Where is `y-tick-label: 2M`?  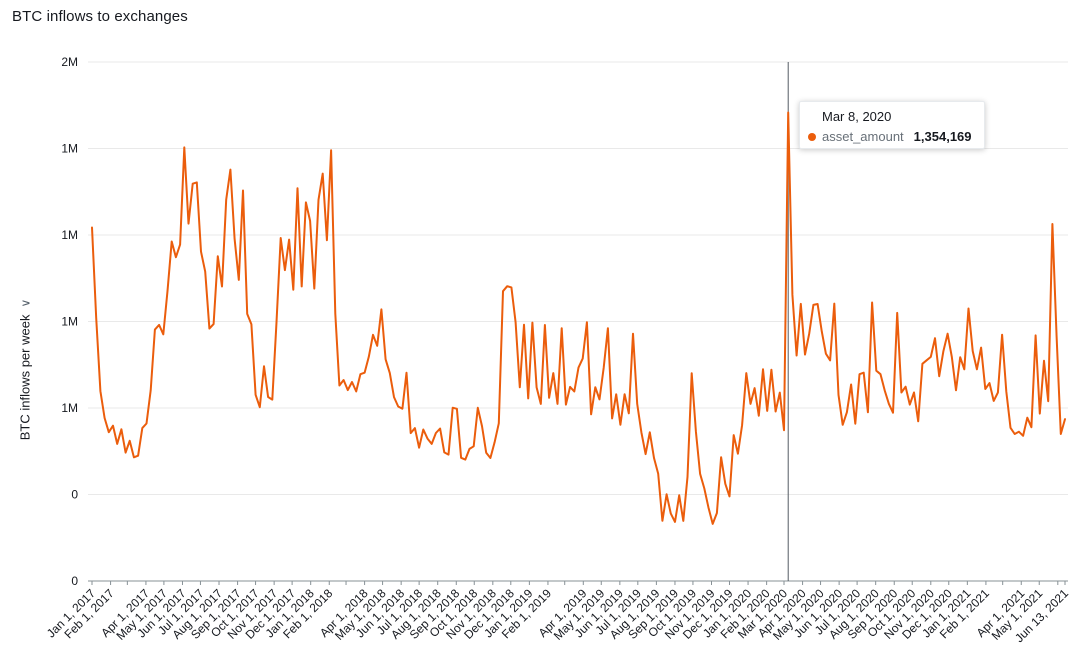
y-tick-label: 2M is located at coordinates (69, 62).